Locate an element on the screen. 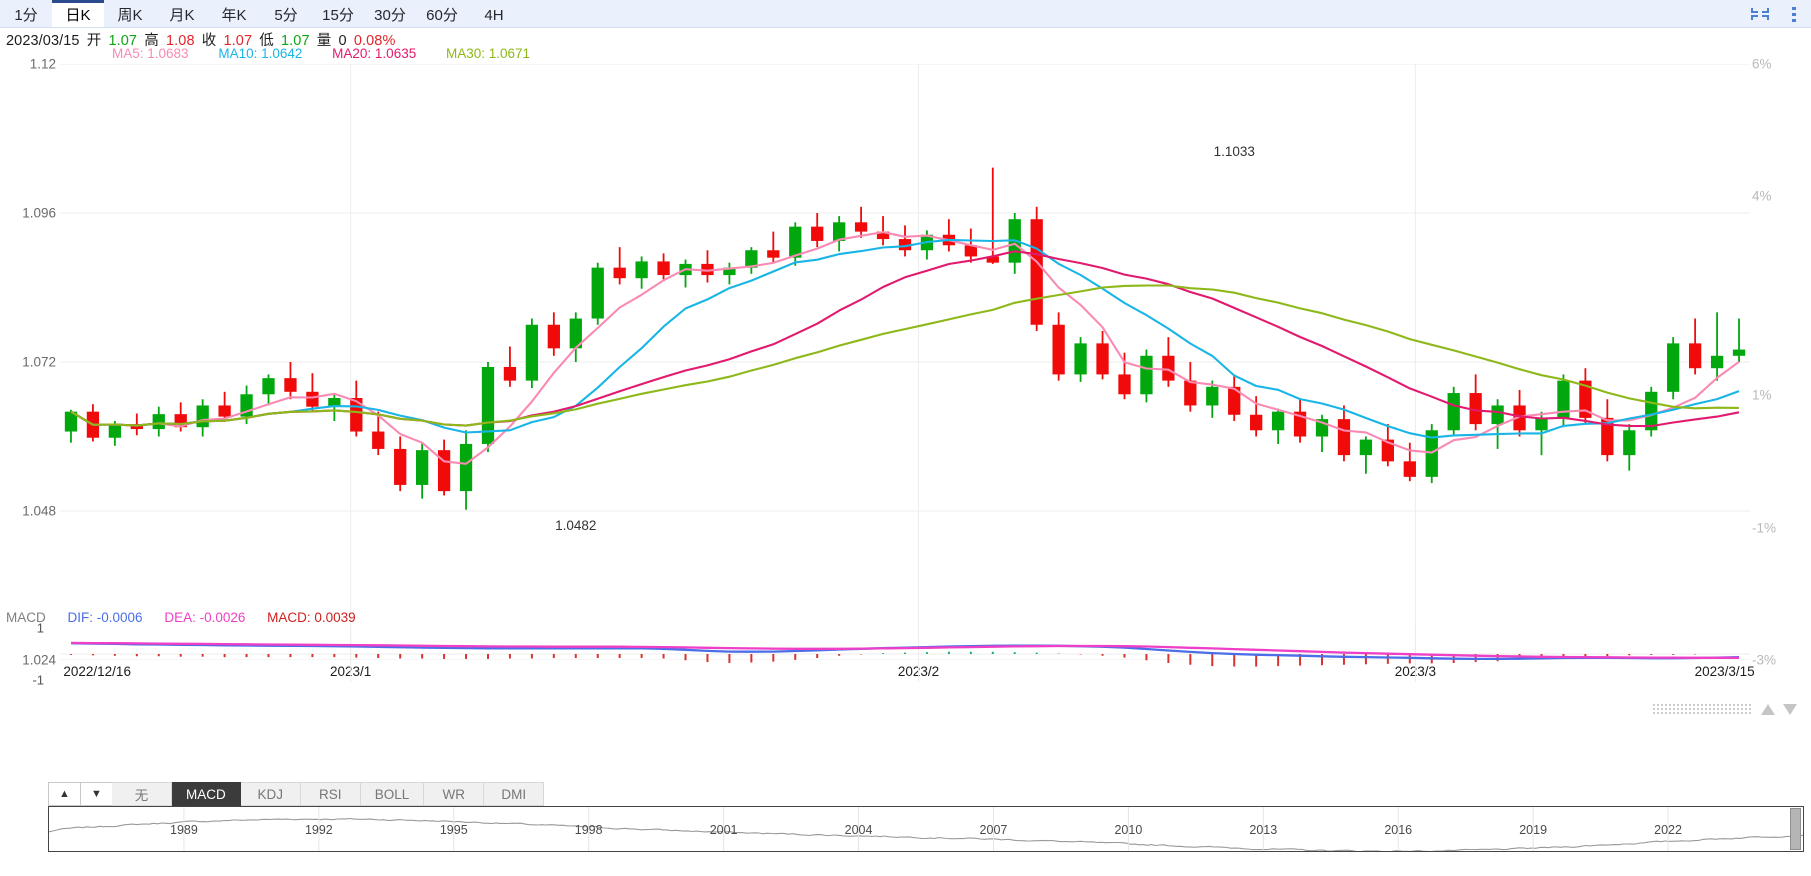 The image size is (1811, 876). navigator-year-label: 2007 is located at coordinates (993, 830).